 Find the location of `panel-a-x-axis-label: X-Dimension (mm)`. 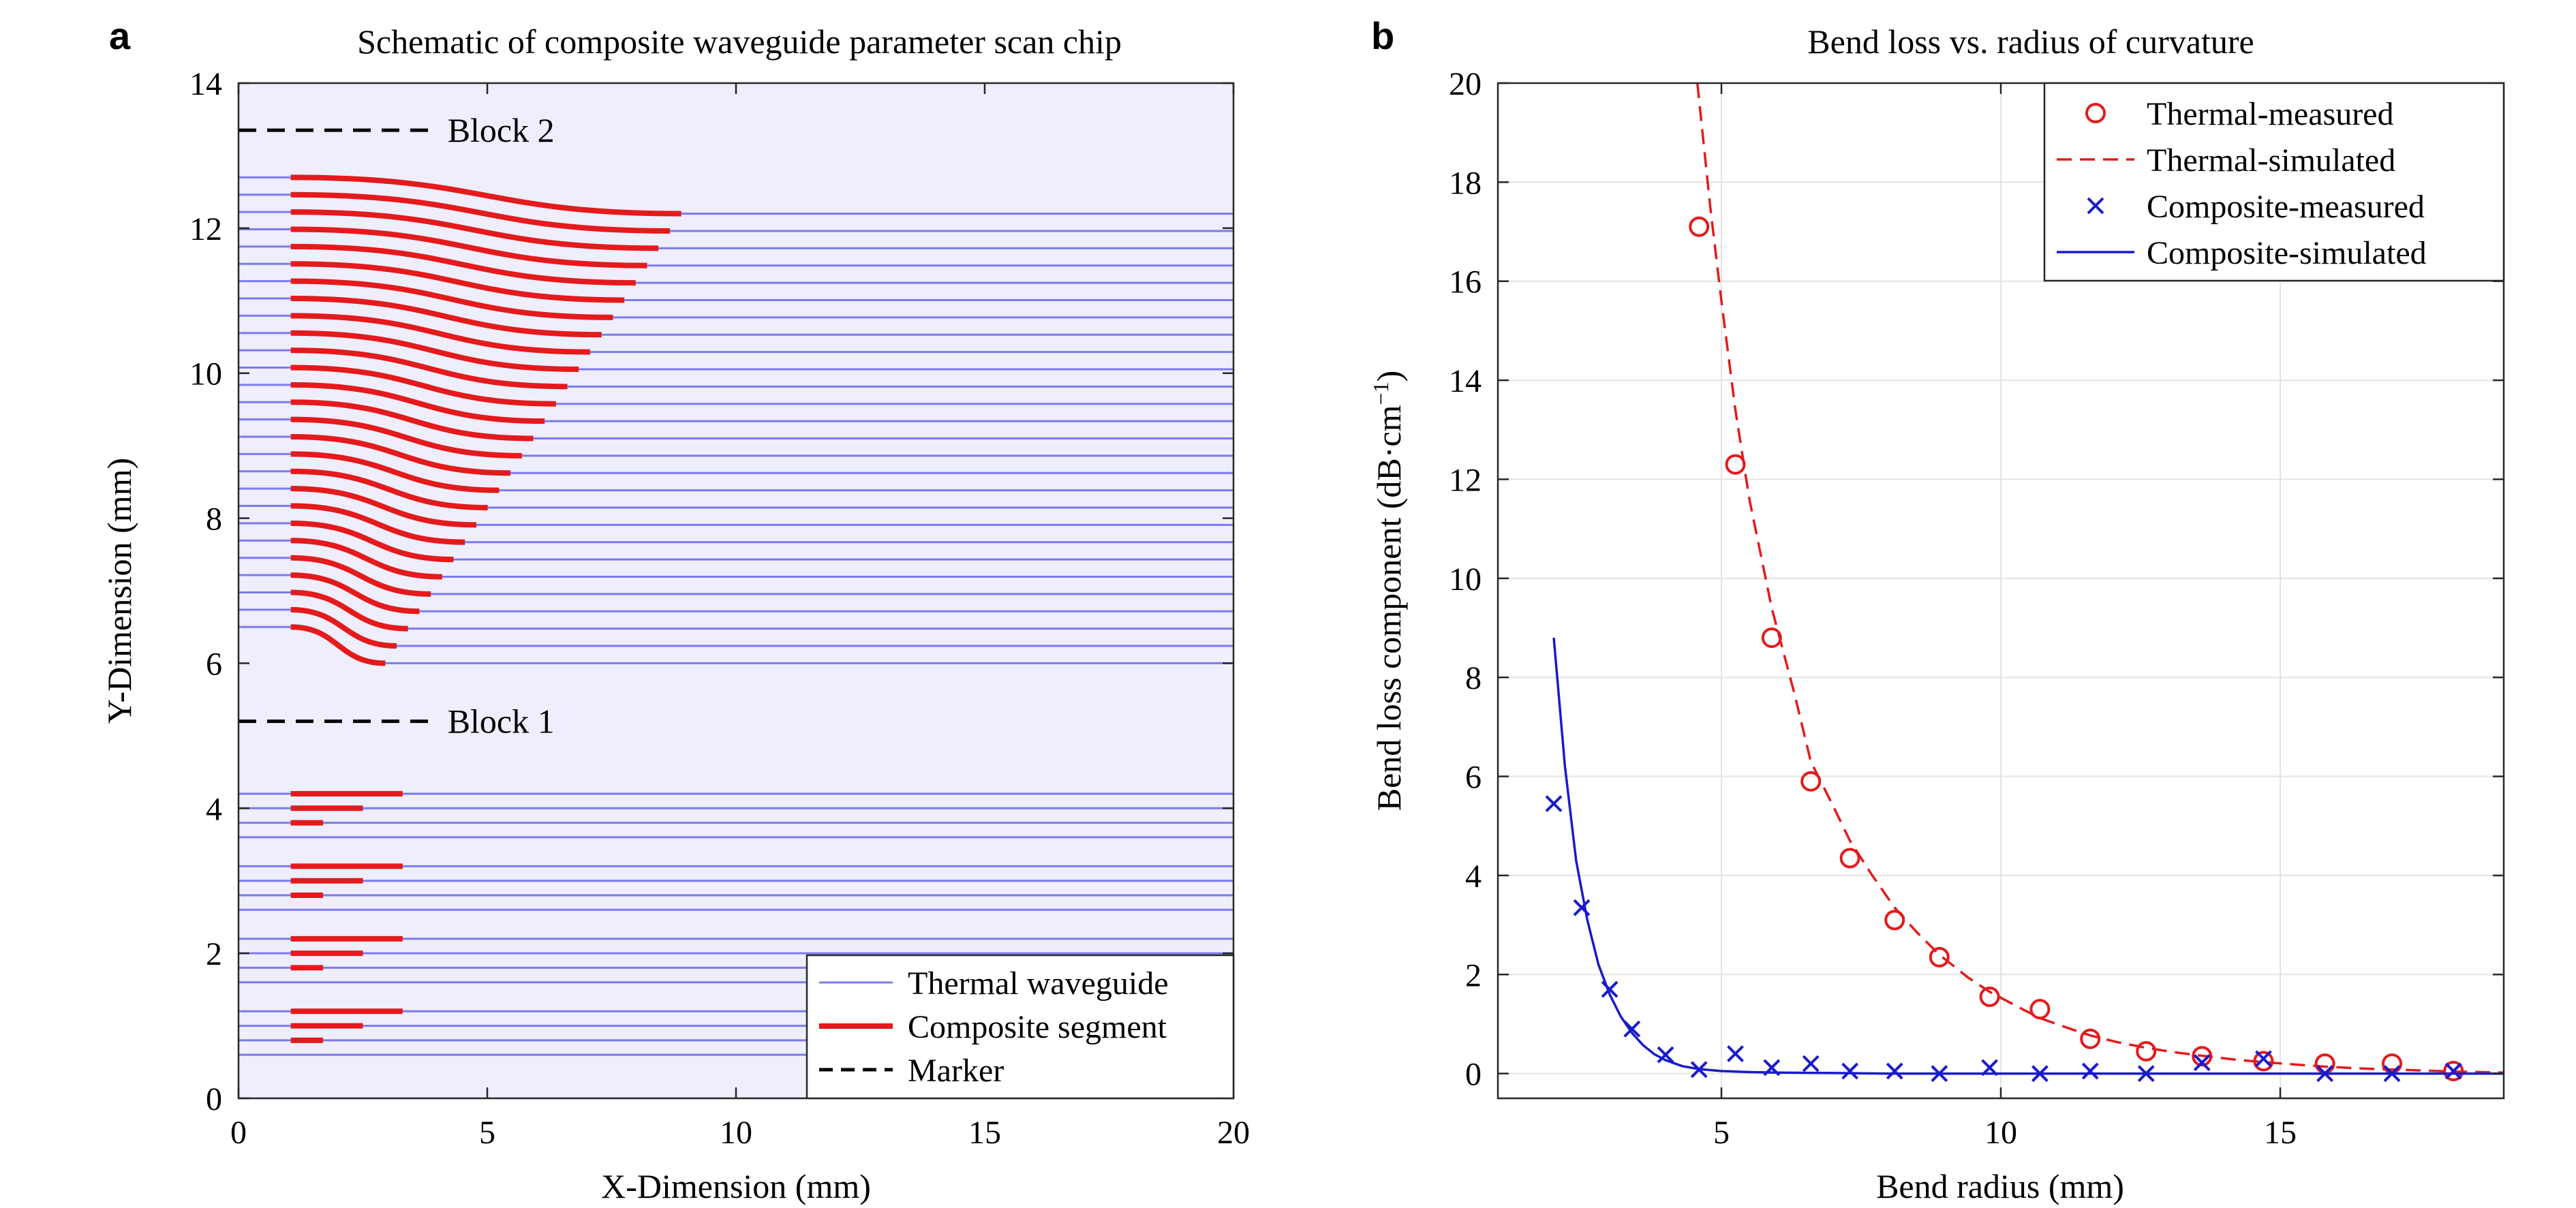

panel-a-x-axis-label: X-Dimension (mm) is located at coordinates (736, 1186).